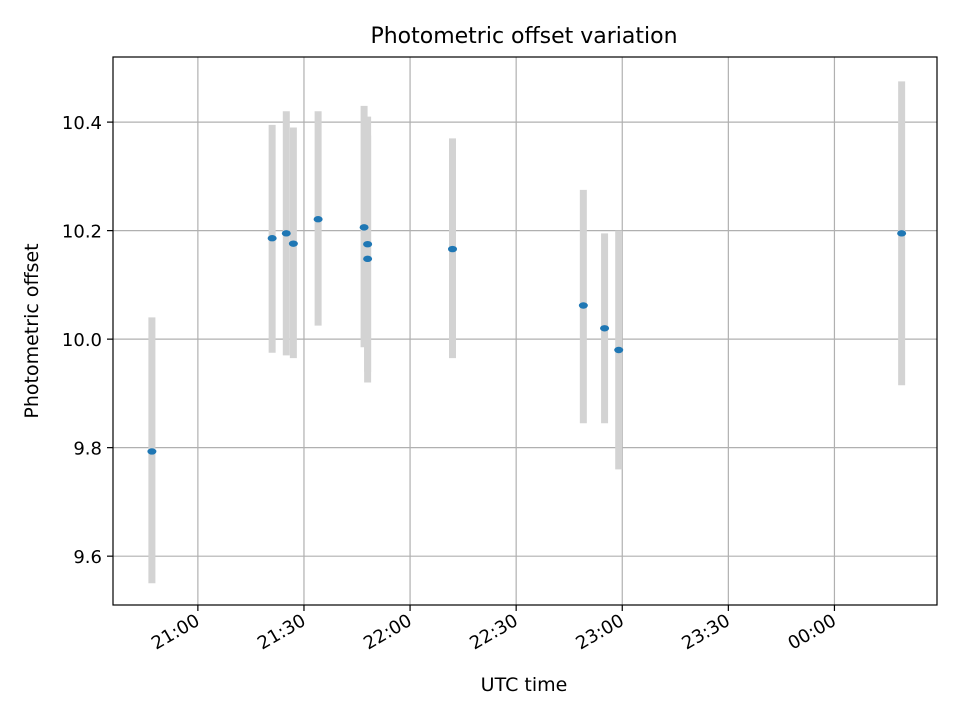  What do you see at coordinates (281, 632) in the screenshot?
I see `x-tick-label: 21:30` at bounding box center [281, 632].